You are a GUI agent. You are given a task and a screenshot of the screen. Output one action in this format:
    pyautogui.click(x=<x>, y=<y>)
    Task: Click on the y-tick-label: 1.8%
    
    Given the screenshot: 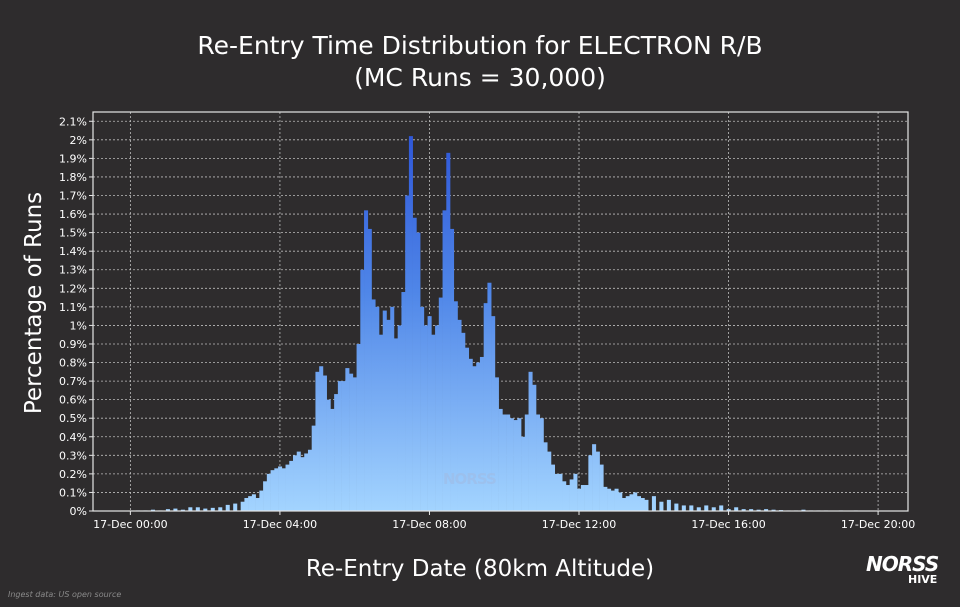 What is the action you would take?
    pyautogui.click(x=73, y=177)
    